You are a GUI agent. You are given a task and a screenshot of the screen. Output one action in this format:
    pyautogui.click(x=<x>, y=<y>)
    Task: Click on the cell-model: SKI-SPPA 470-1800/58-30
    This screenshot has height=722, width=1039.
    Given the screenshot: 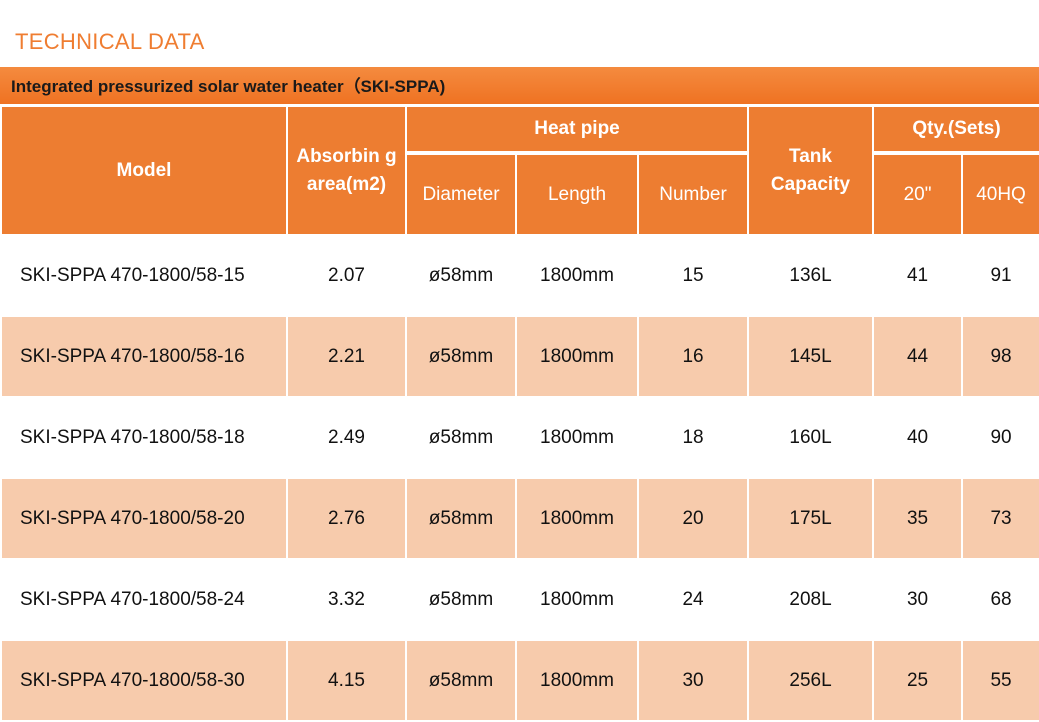 What is the action you would take?
    pyautogui.click(x=144, y=680)
    